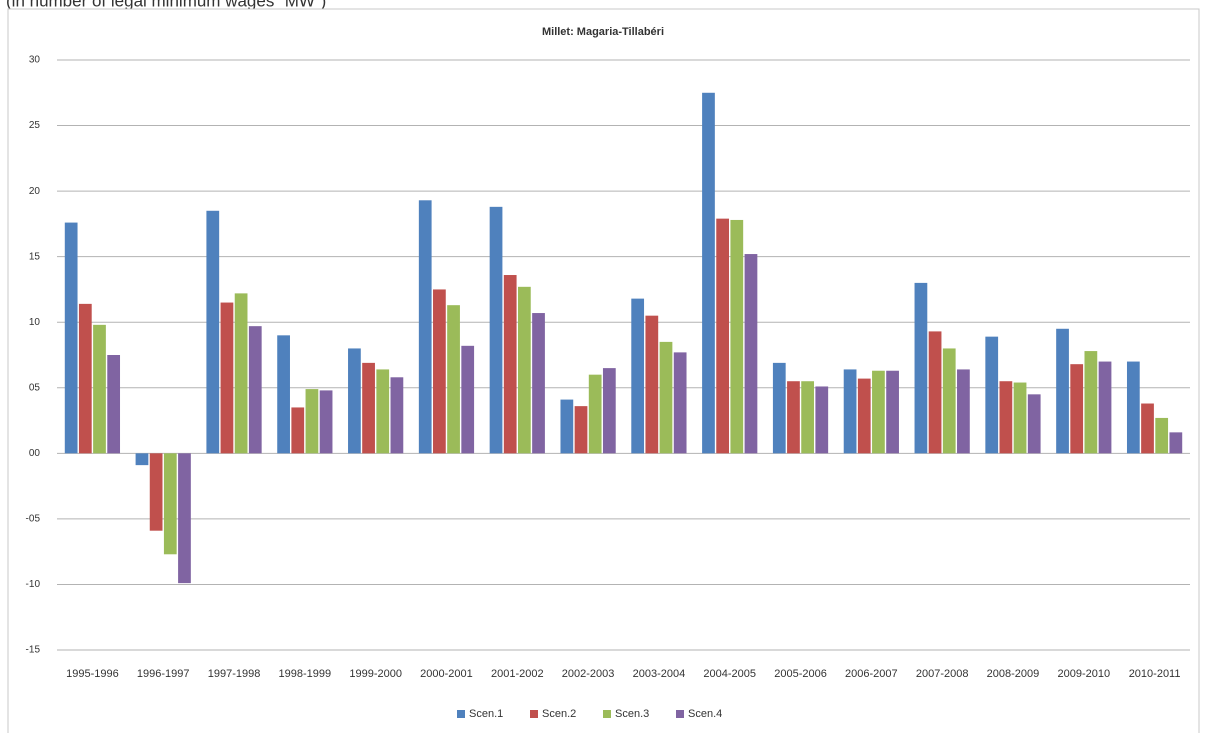 This screenshot has width=1207, height=738. What do you see at coordinates (35, 191) in the screenshot?
I see `y-tick-label: 20` at bounding box center [35, 191].